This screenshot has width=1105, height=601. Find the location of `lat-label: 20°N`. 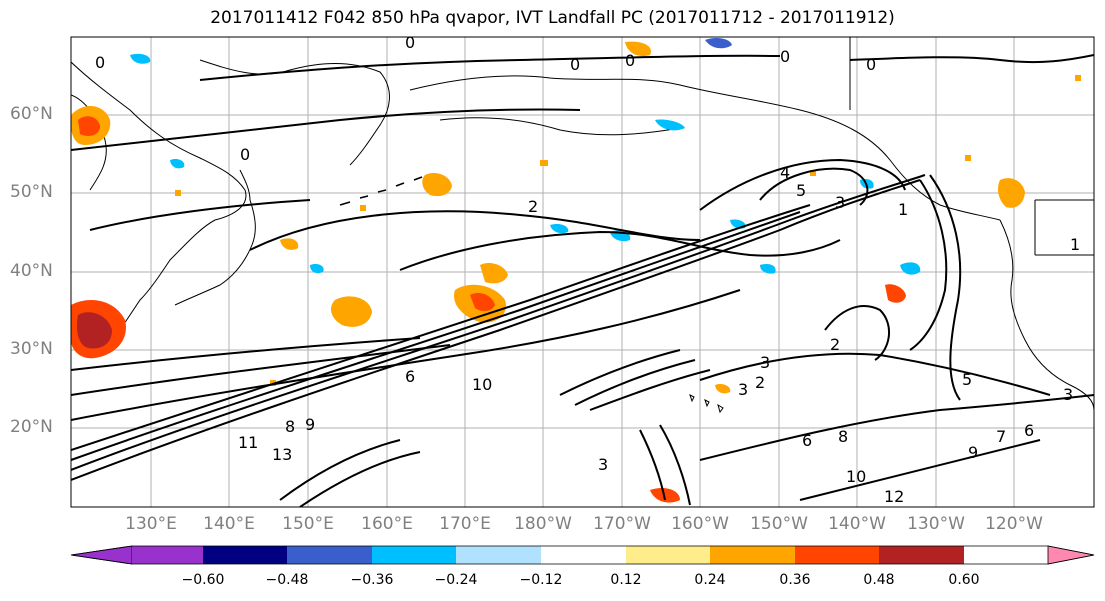

lat-label: 20°N is located at coordinates (31, 427).